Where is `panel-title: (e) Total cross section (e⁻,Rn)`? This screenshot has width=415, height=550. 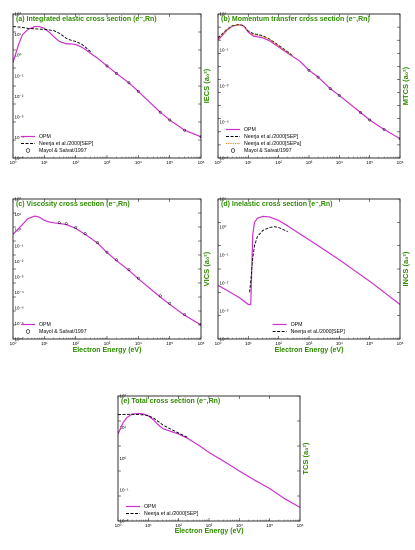 panel-title: (e) Total cross section (e⁻,Rn) is located at coordinates (170, 401).